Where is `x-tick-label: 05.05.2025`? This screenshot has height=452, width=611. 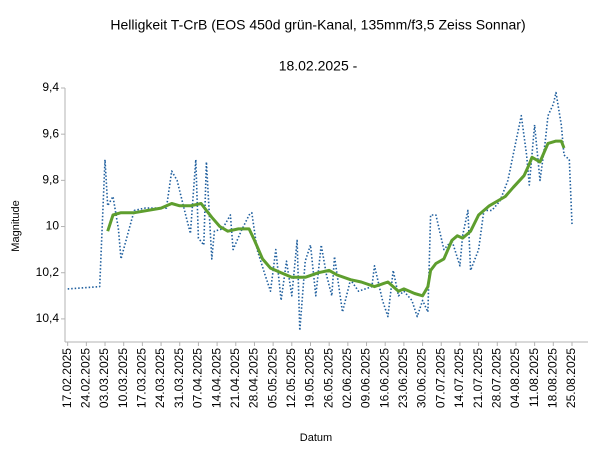
x-tick-label: 05.05.2025 is located at coordinates (272, 378).